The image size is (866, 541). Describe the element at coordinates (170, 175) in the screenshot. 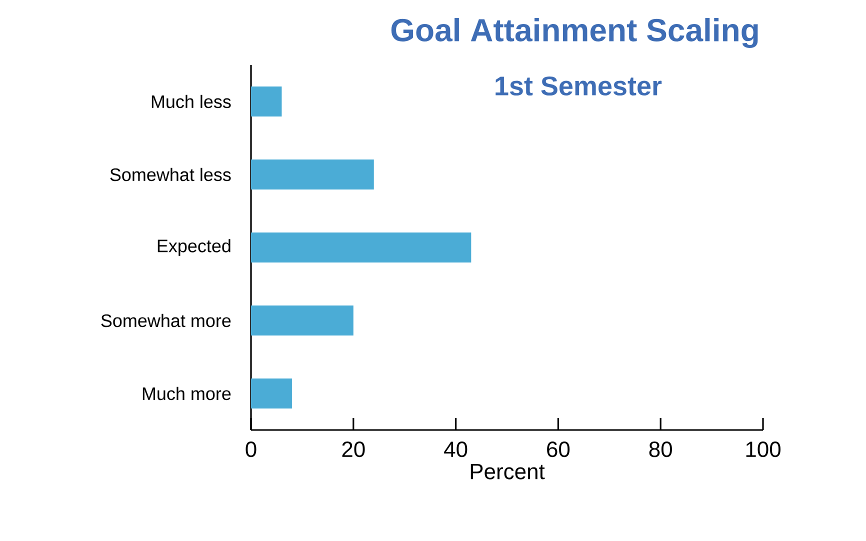

I see `y-tick-label: Somewhat less` at that location.